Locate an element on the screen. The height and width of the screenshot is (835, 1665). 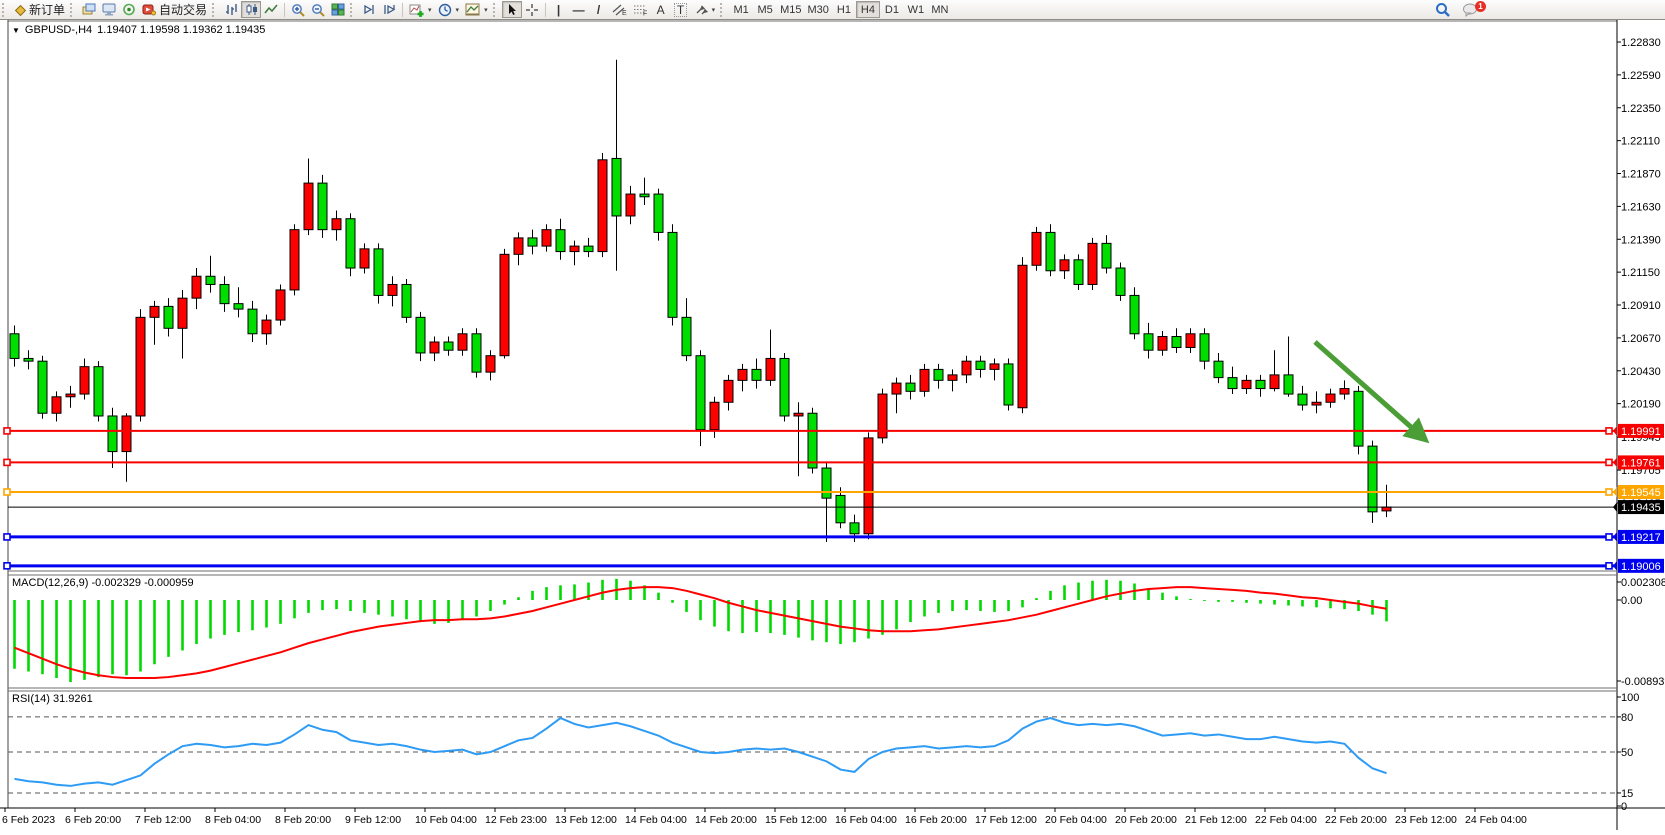
new-order-button: 新订单 is located at coordinates (39, 9).